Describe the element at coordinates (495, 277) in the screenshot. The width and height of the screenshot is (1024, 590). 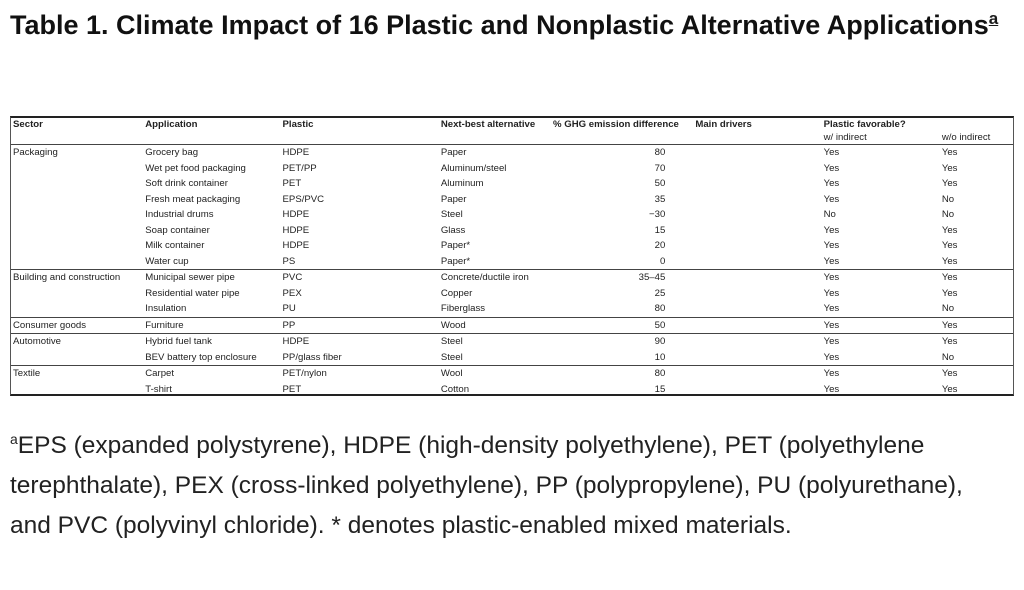
I see `cell-alternative: Concrete/ductile iron` at that location.